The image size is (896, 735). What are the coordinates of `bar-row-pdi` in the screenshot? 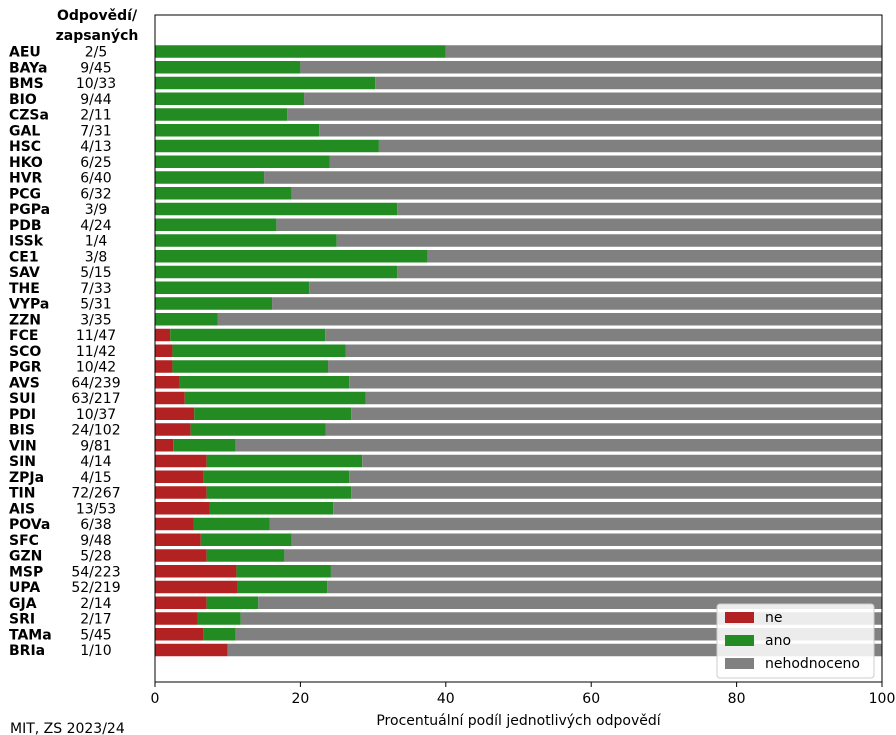 It's located at (518, 413).